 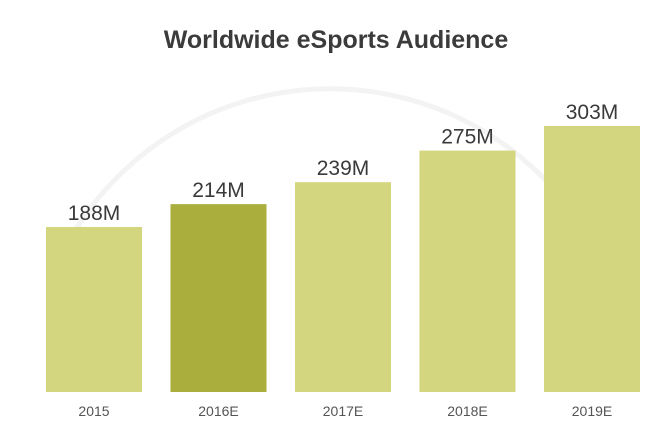 I want to click on bar-2017e, so click(x=343, y=287).